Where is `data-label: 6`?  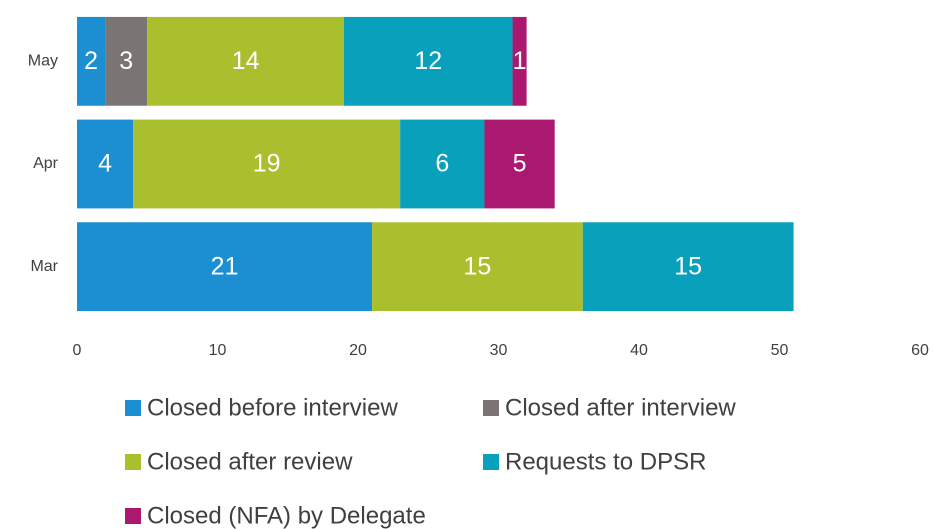
data-label: 6 is located at coordinates (442, 164).